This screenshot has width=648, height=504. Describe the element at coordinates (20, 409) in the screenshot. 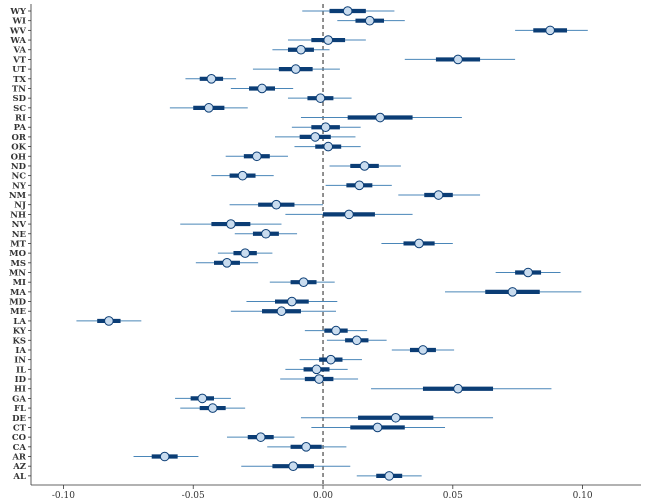

I see `state-label-fl: FL` at that location.